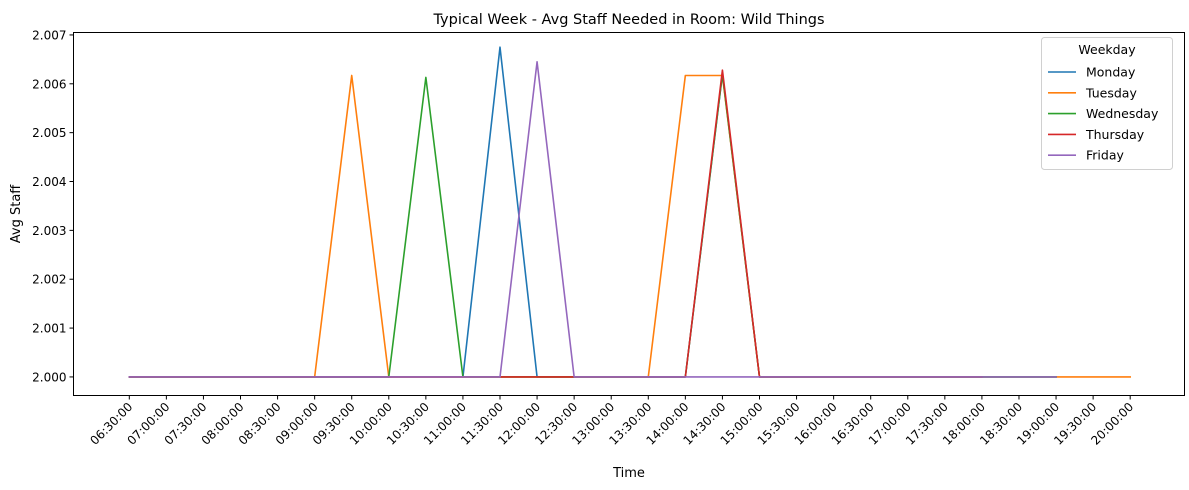  Describe the element at coordinates (49, 377) in the screenshot. I see `y-tick-label: 2.000` at that location.